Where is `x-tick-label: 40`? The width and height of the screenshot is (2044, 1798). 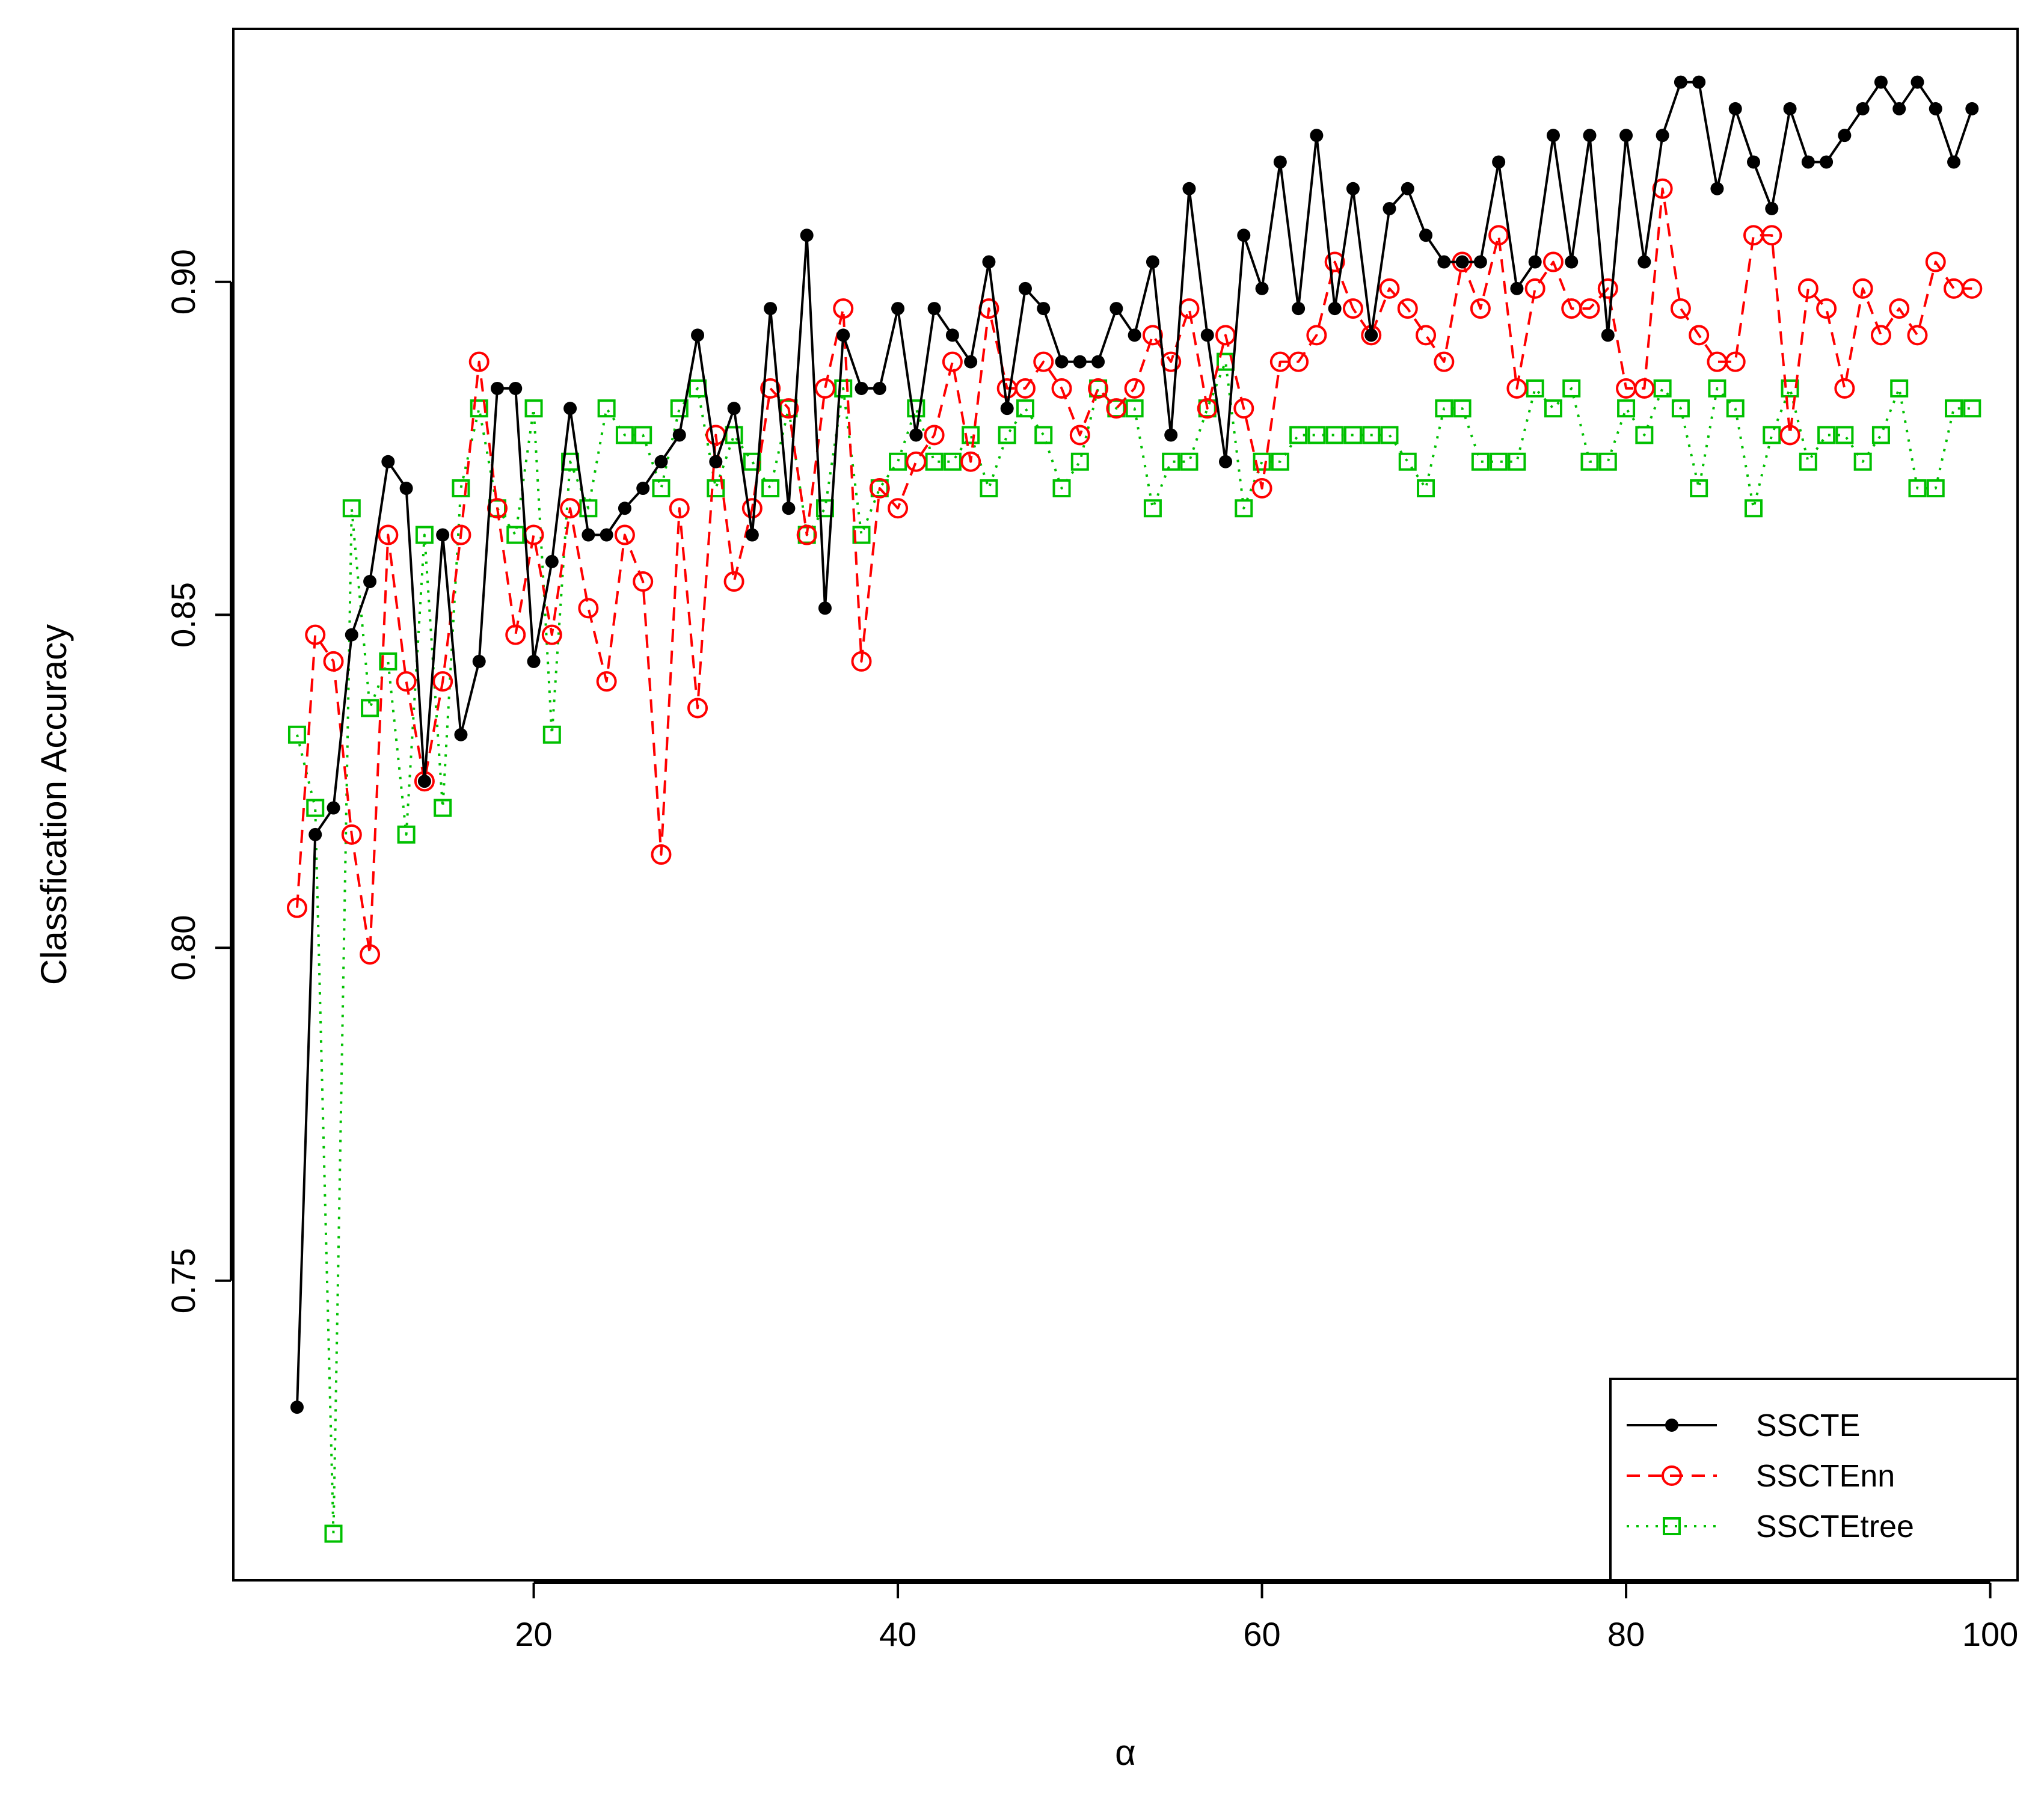 x-tick-label: 40 is located at coordinates (897, 1634).